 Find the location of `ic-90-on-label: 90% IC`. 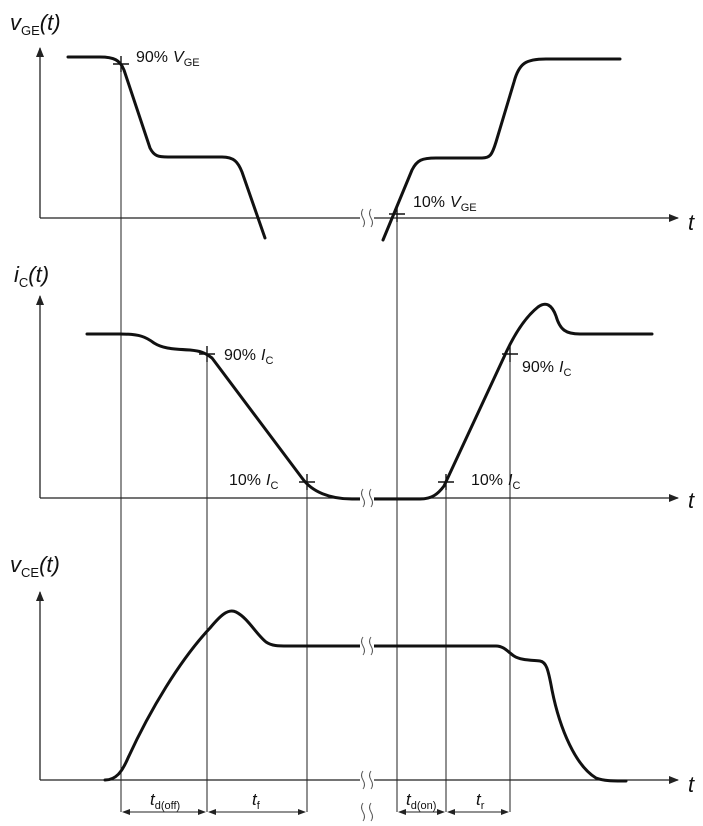

ic-90-on-label: 90% IC is located at coordinates (546, 369).